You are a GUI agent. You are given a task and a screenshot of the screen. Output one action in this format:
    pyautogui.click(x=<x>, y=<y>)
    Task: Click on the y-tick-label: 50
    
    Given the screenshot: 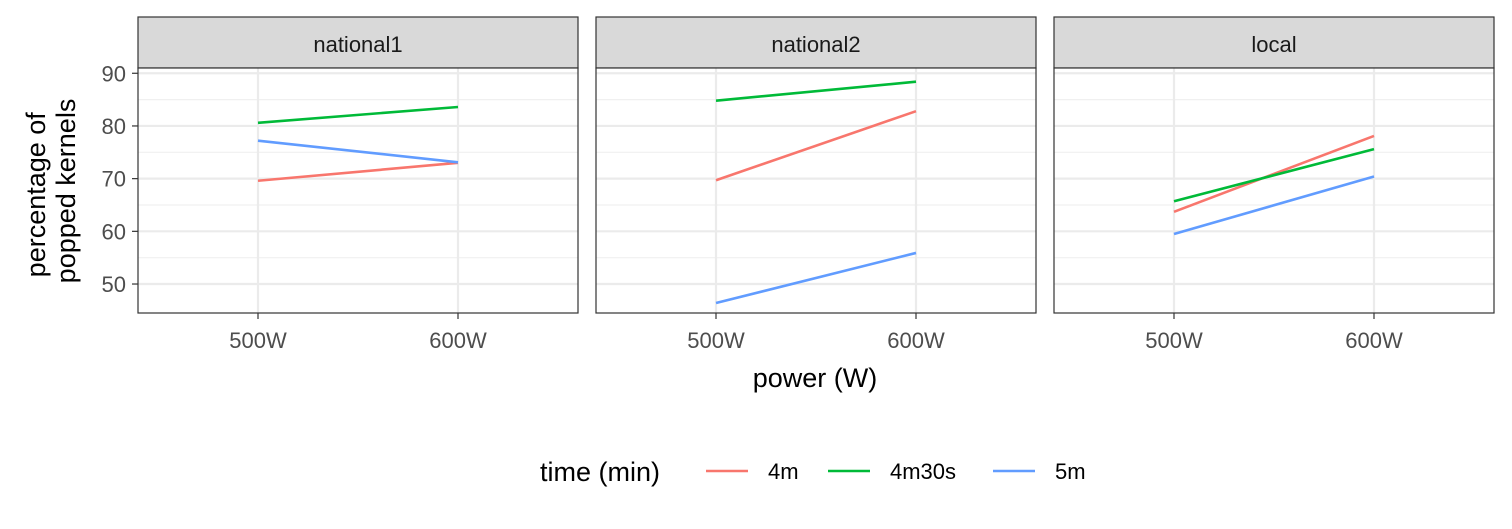 What is the action you would take?
    pyautogui.click(x=114, y=284)
    